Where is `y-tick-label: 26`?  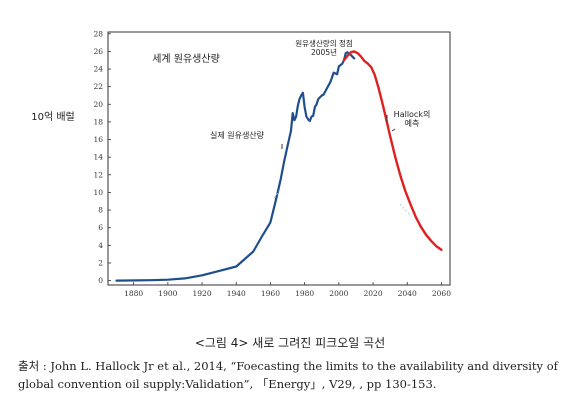 y-tick-label: 26 is located at coordinates (98, 51).